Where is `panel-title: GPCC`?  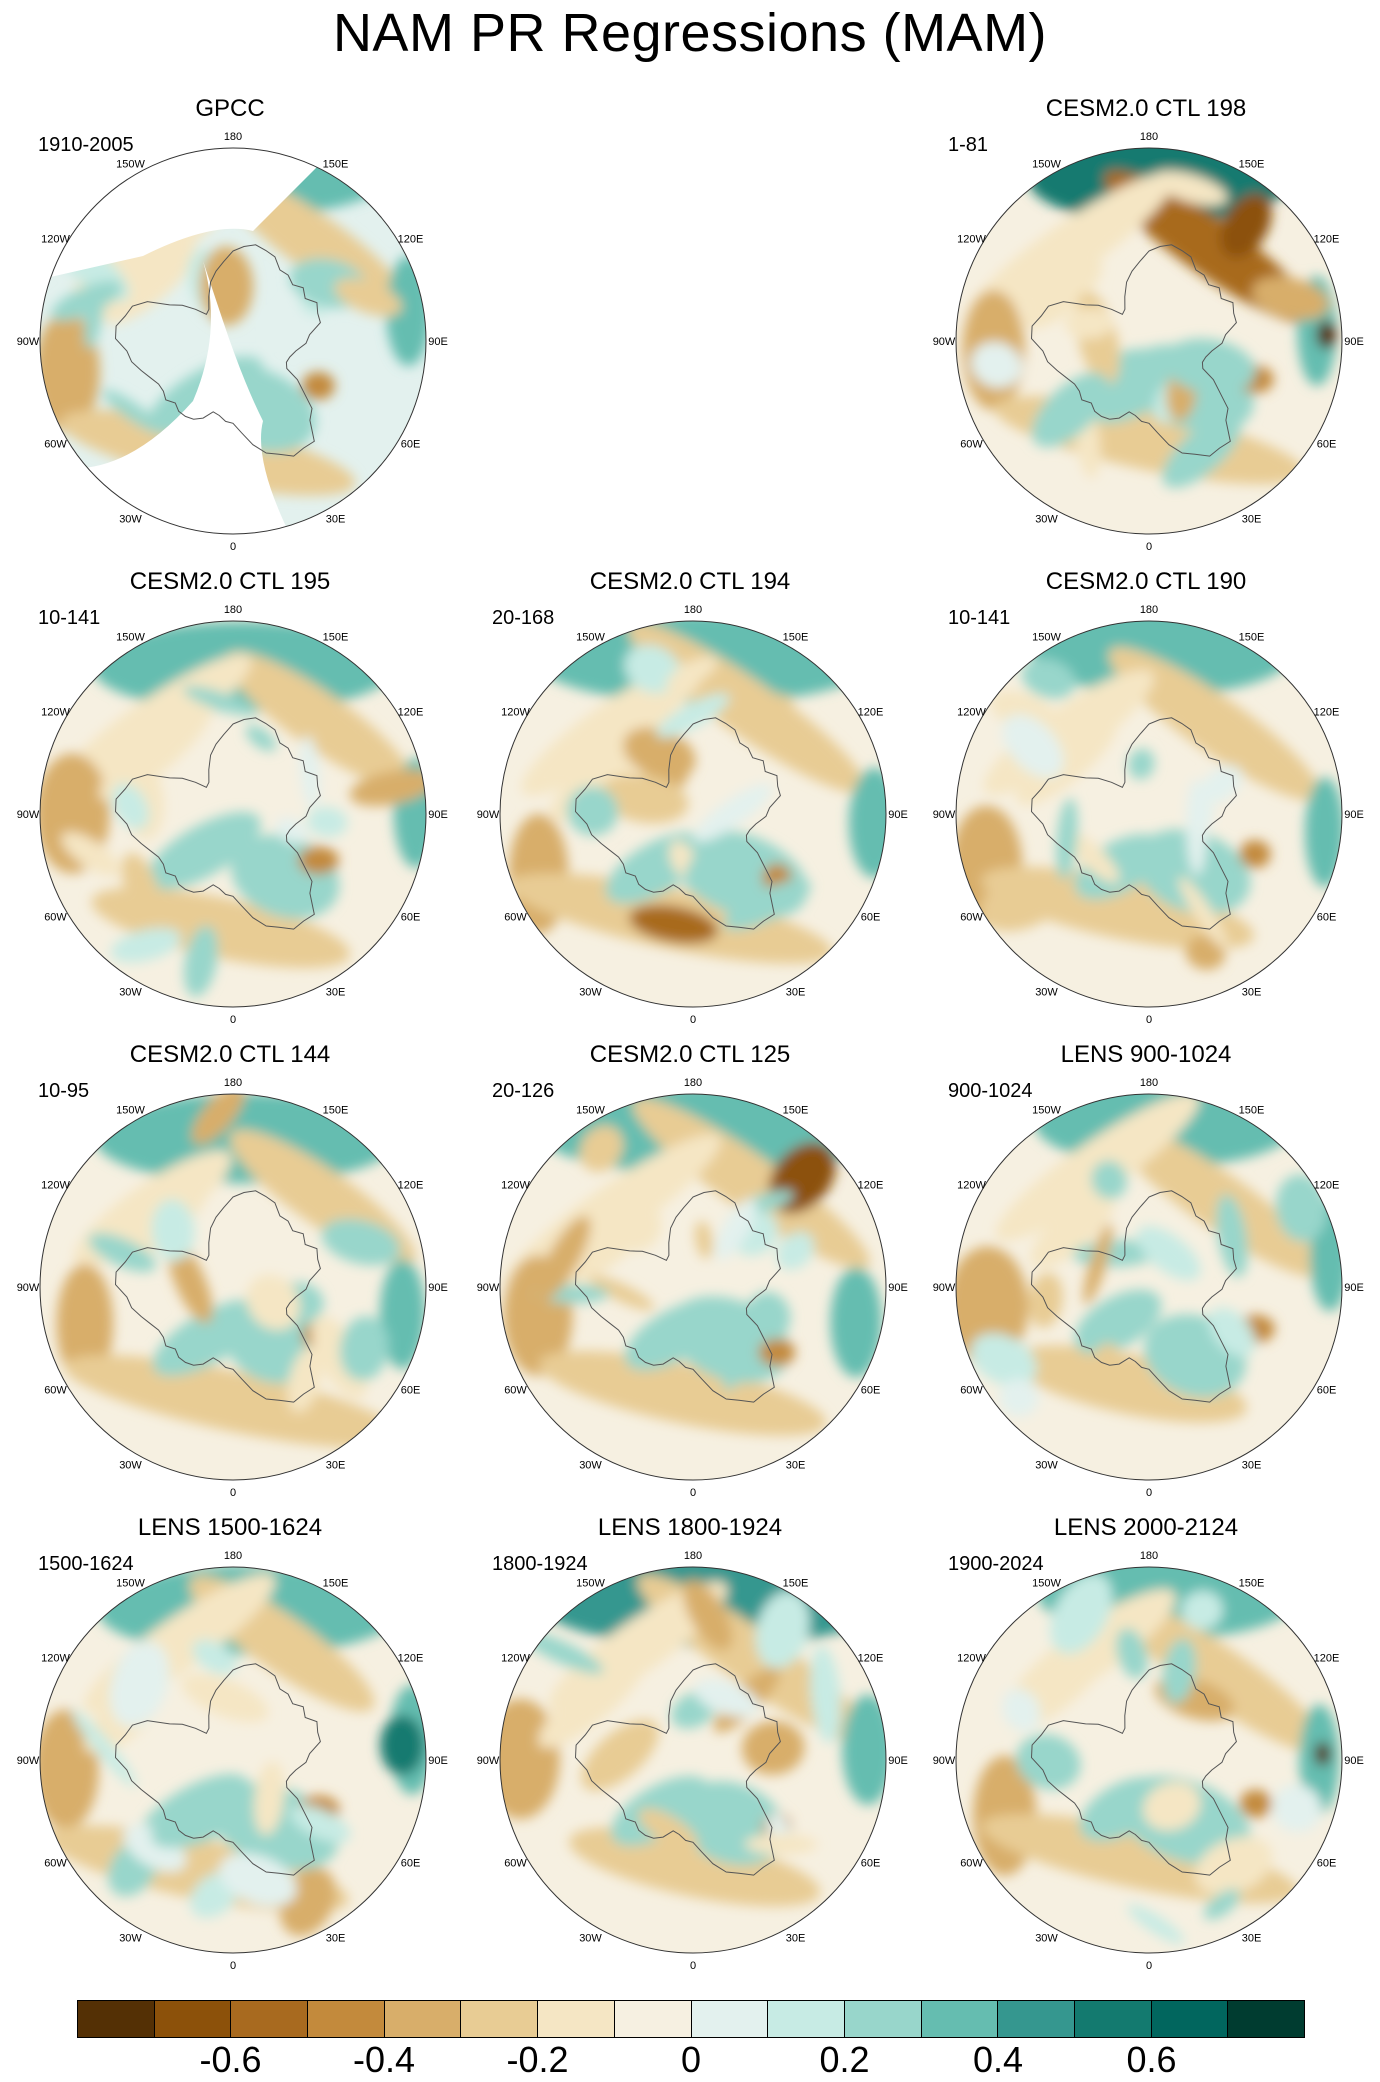
panel-title: GPCC is located at coordinates (230, 108).